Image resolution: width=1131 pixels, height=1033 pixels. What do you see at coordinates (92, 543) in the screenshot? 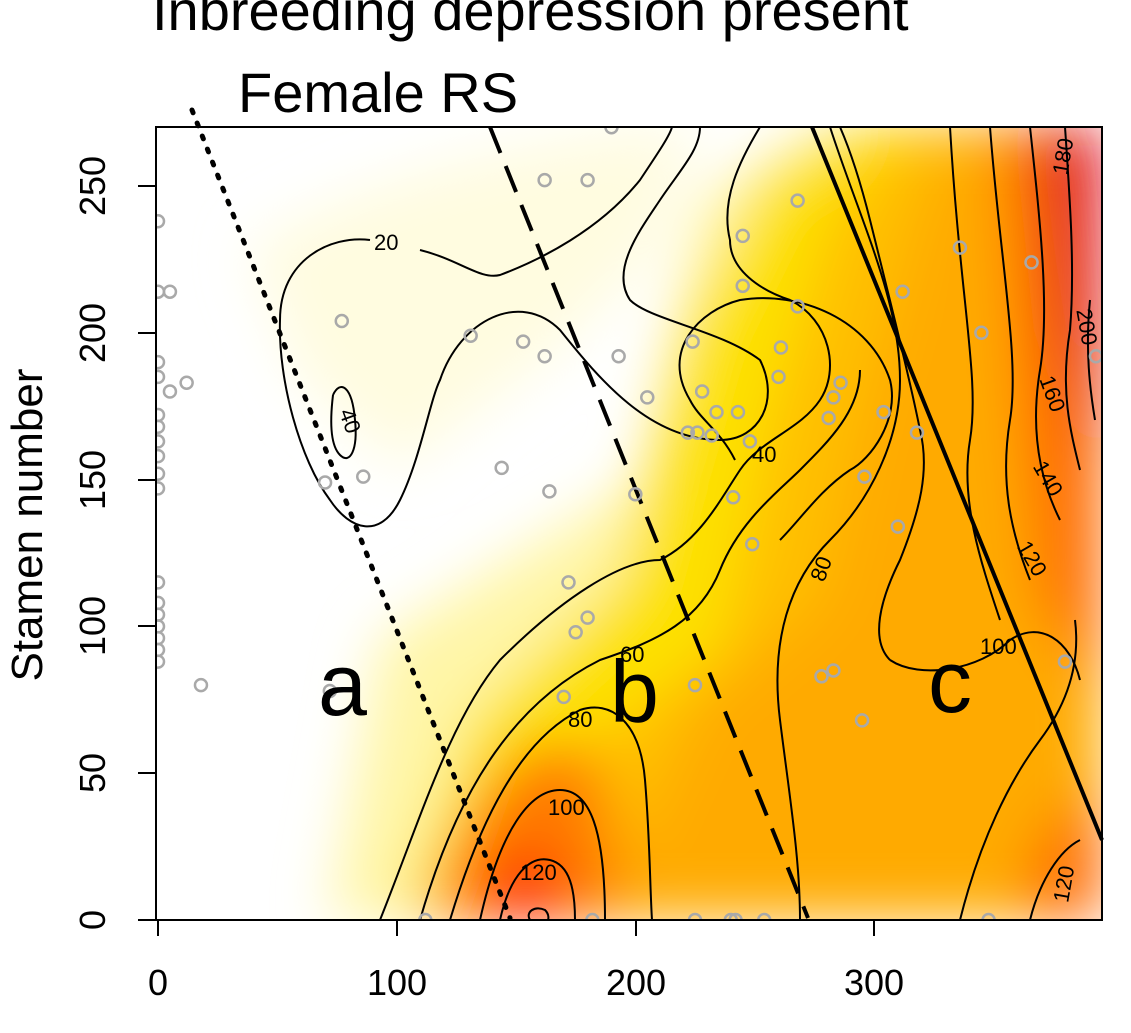
I see `y-tick-labels: 0 50 100 150 200 250` at bounding box center [92, 543].